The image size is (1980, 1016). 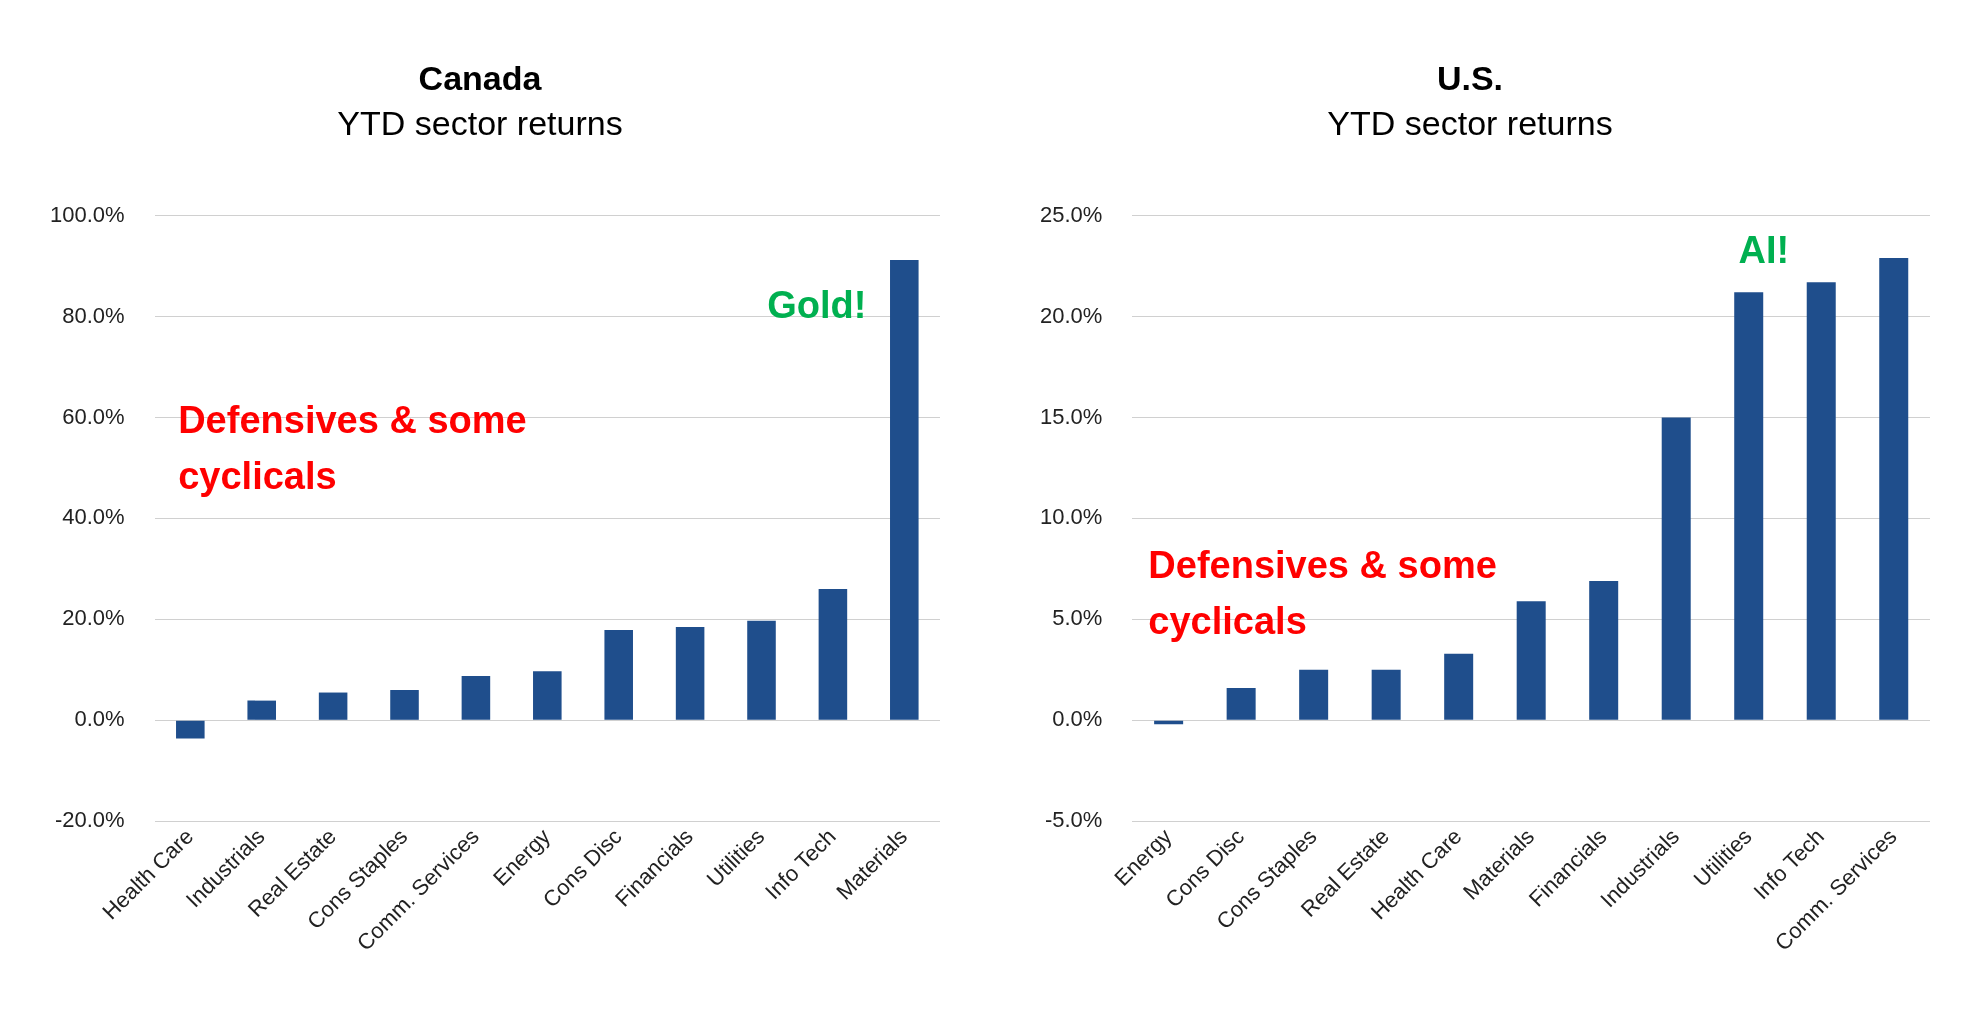 What do you see at coordinates (93, 315) in the screenshot?
I see `y-tick-label: 80.0%` at bounding box center [93, 315].